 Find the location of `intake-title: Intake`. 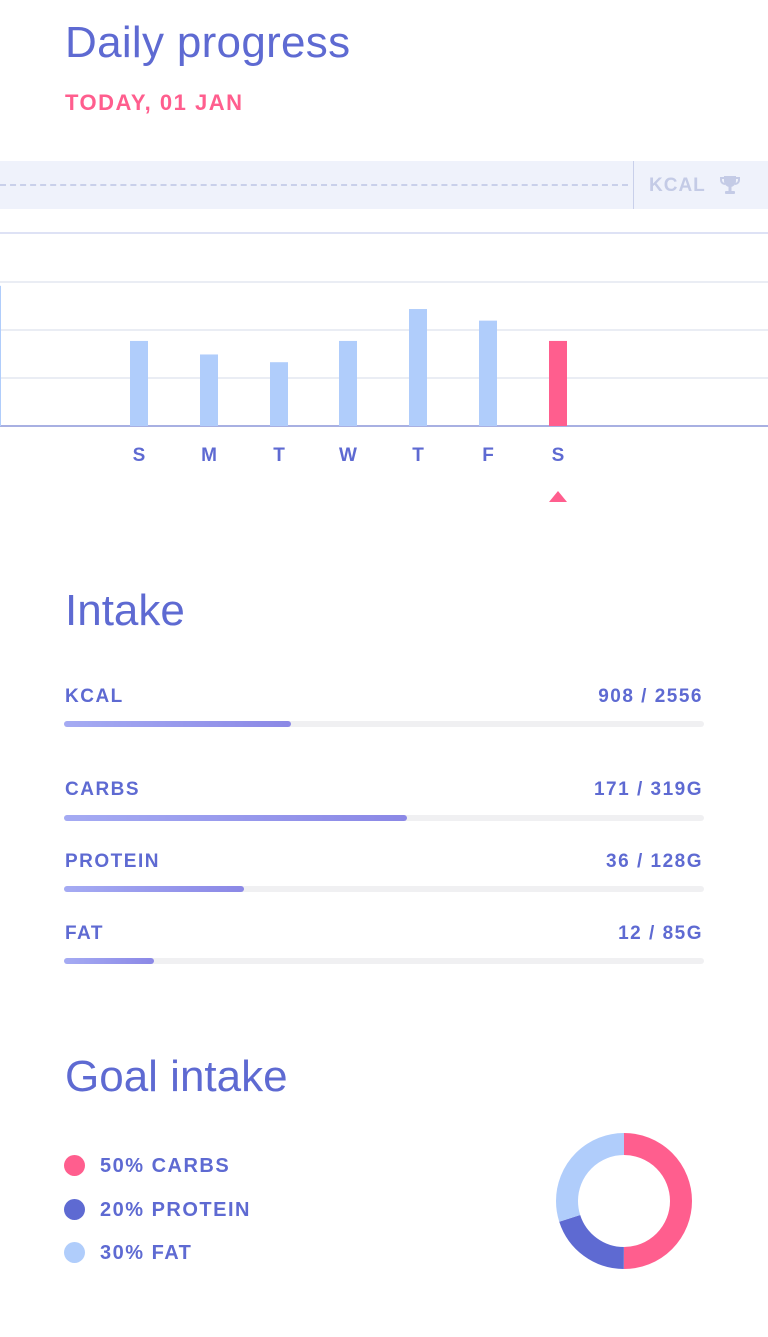

intake-title: Intake is located at coordinates (125, 610).